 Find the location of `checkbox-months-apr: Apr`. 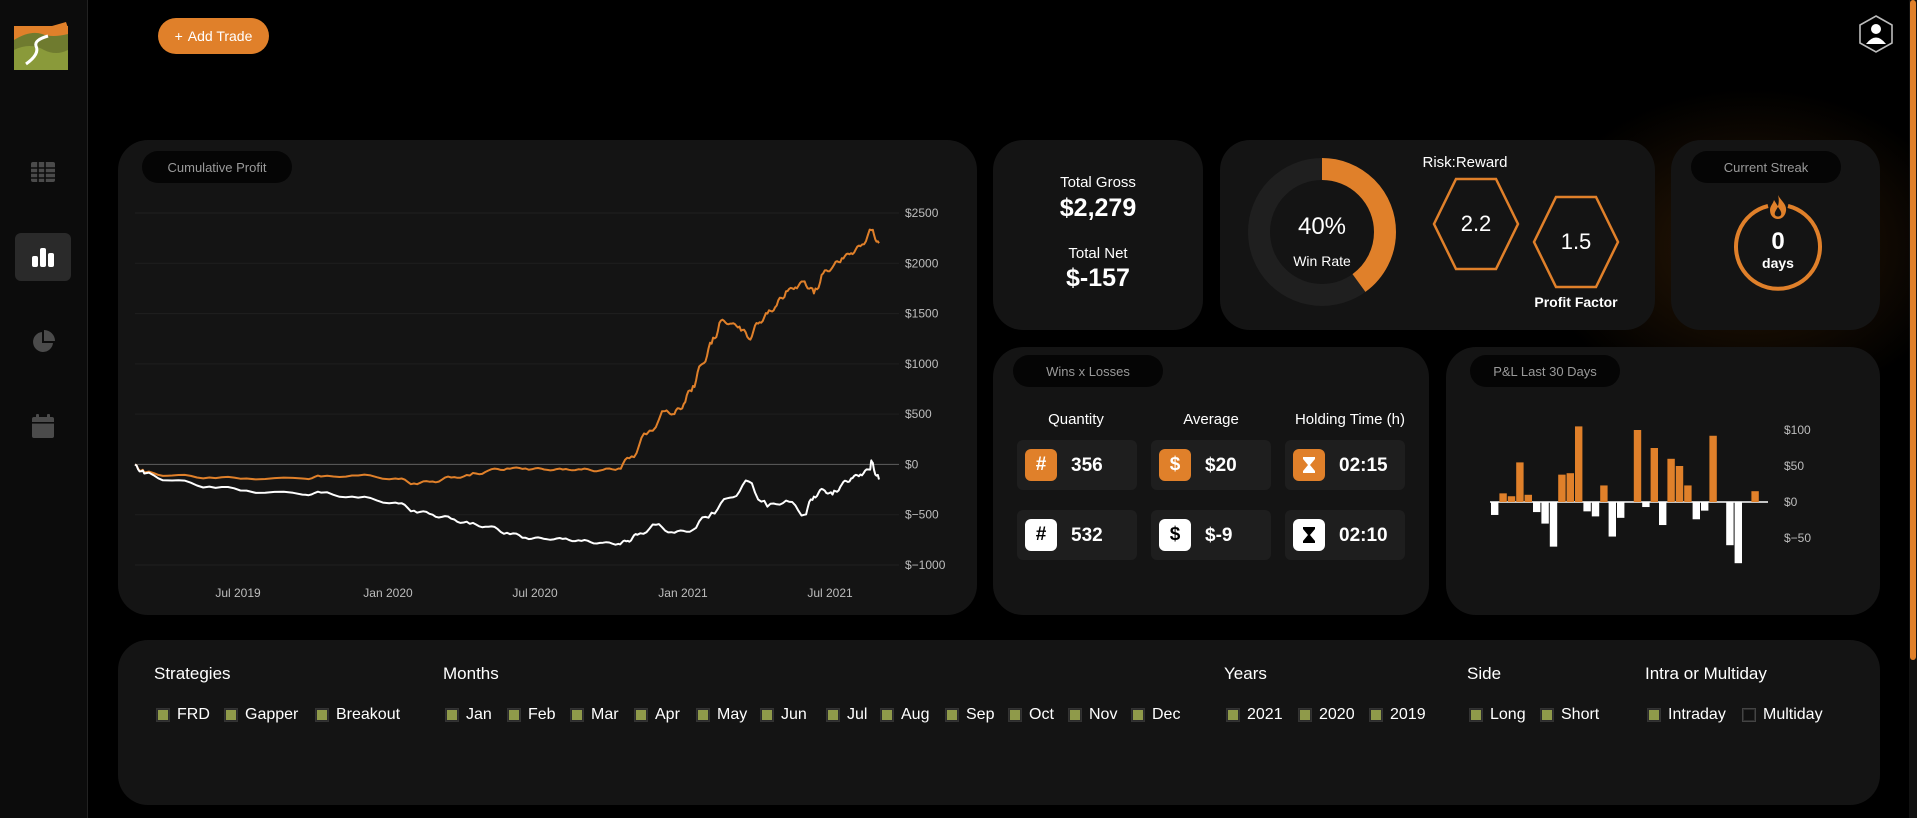

checkbox-months-apr: Apr is located at coordinates (657, 715).